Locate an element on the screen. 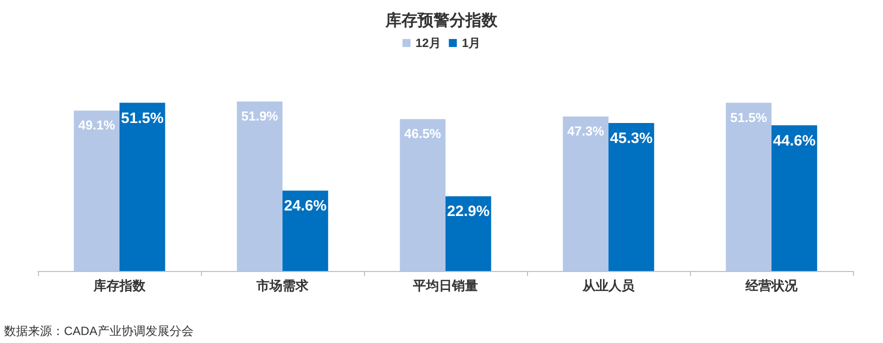  data-label: 24.6% is located at coordinates (305, 206).